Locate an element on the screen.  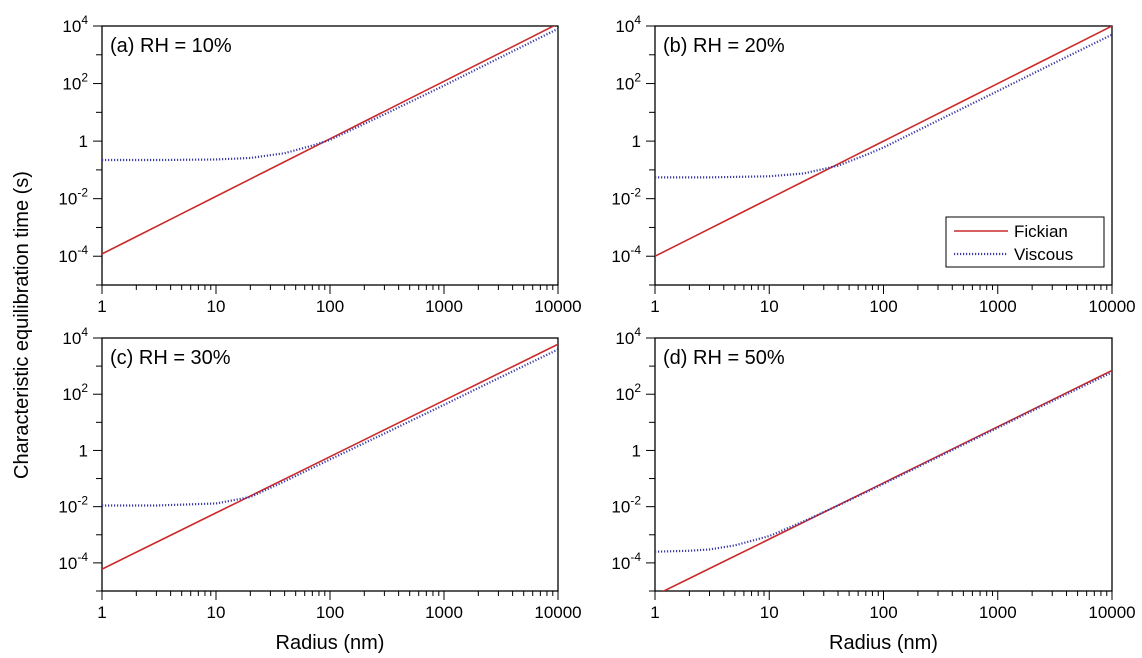
legend-box is located at coordinates (1025, 242).